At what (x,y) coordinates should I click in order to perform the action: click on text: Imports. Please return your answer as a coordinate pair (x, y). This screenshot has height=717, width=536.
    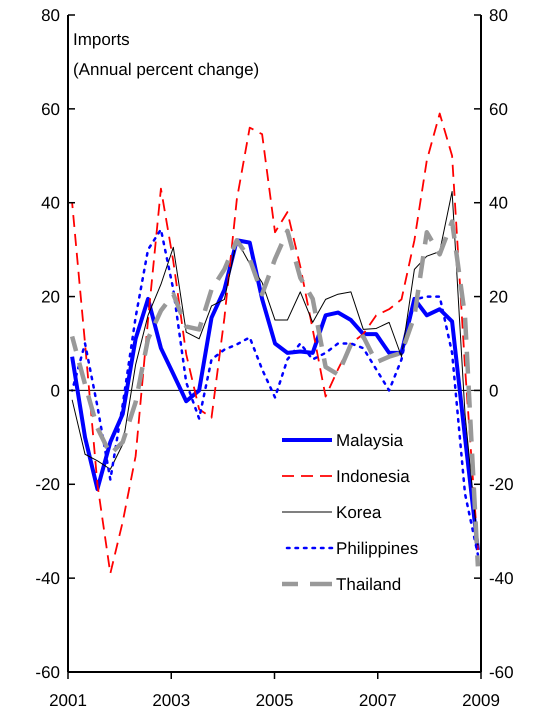
    Looking at the image, I should click on (101, 39).